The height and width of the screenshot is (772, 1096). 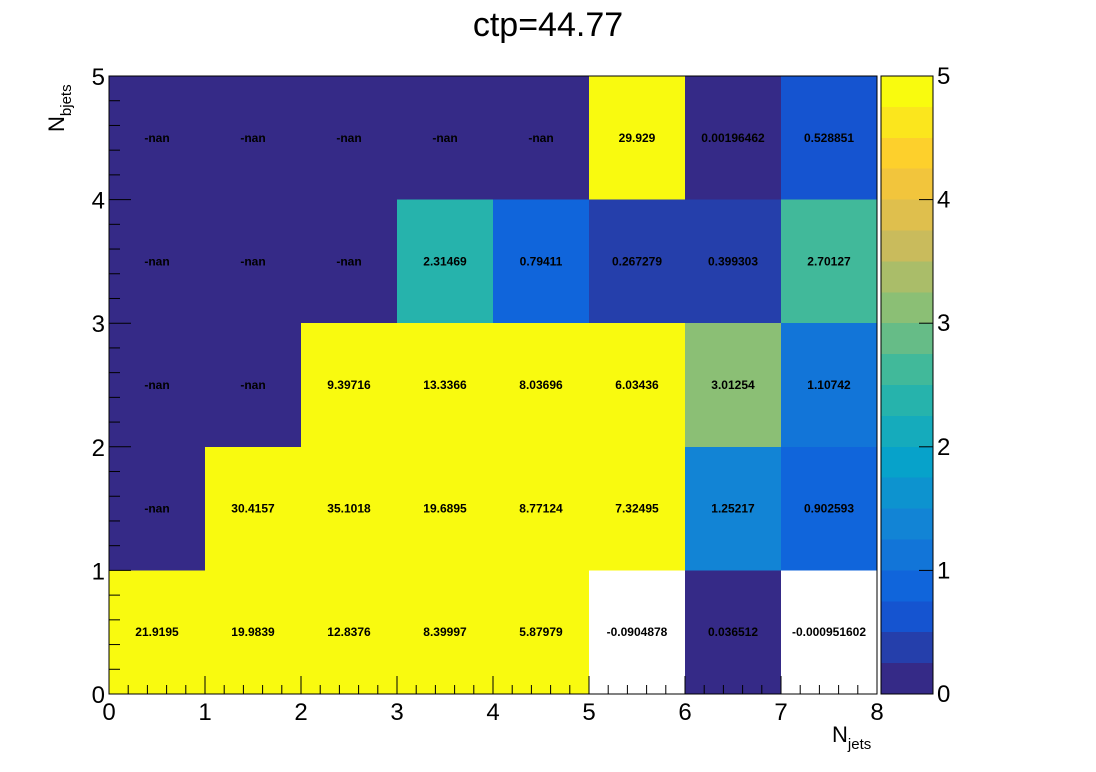 What do you see at coordinates (876, 712) in the screenshot?
I see `x-tick-label: 8` at bounding box center [876, 712].